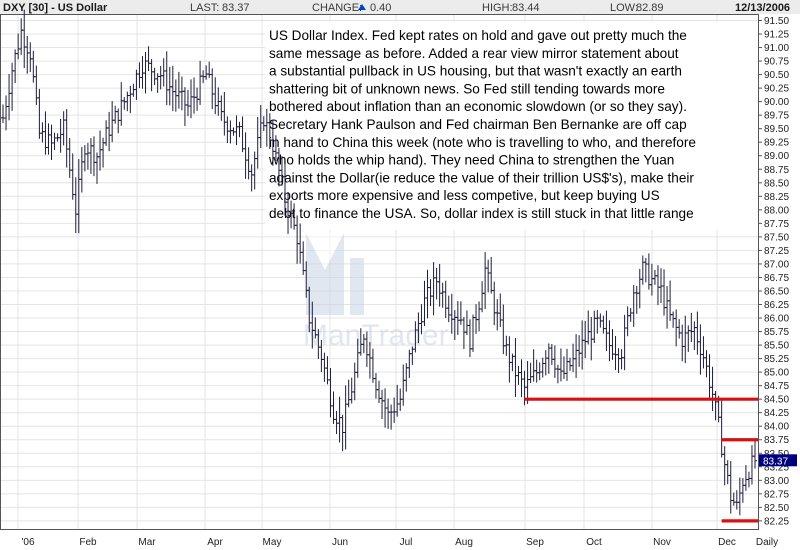  I want to click on y-tick-label: 89.75, so click(776, 116).